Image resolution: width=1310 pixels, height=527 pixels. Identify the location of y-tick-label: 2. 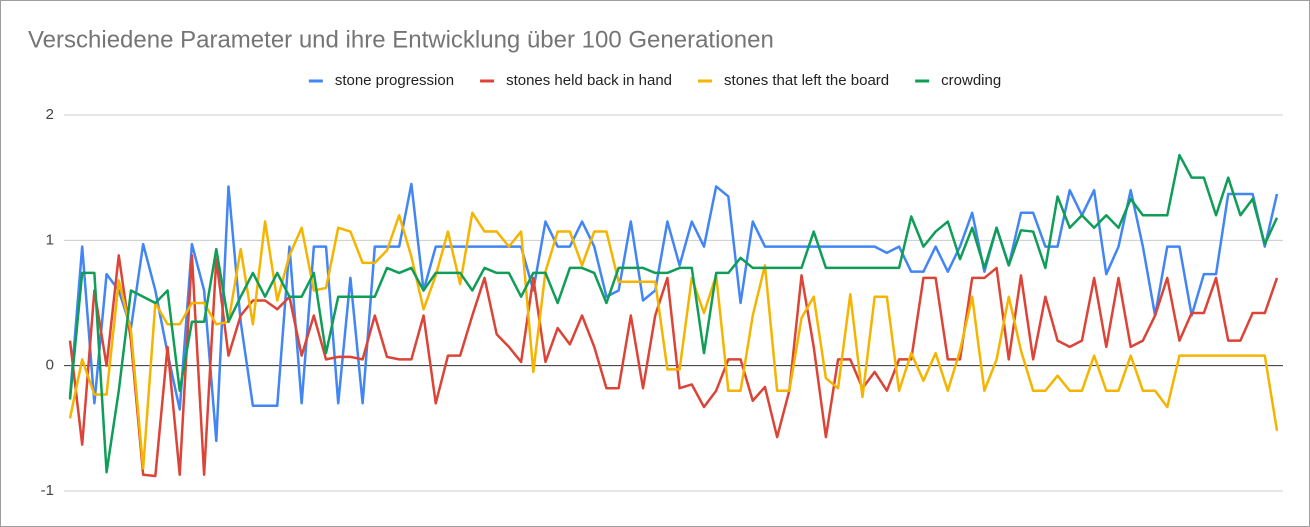
(50, 114).